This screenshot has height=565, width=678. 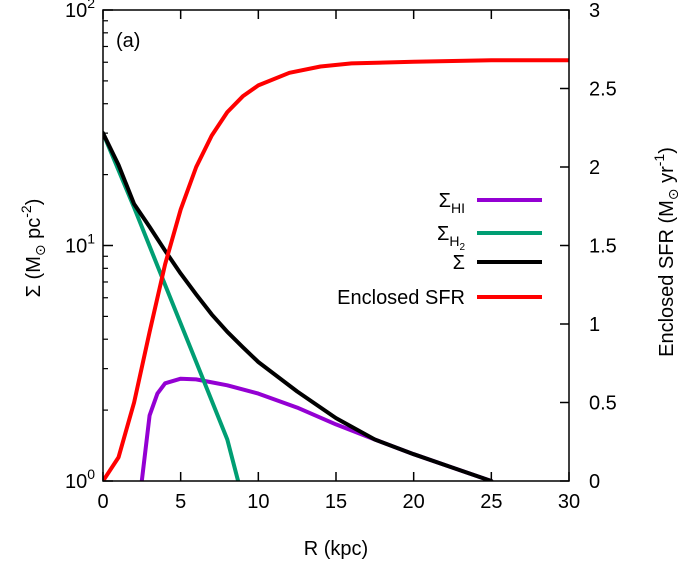 What do you see at coordinates (80, 479) in the screenshot?
I see `y-left-tick-label-1: 100` at bounding box center [80, 479].